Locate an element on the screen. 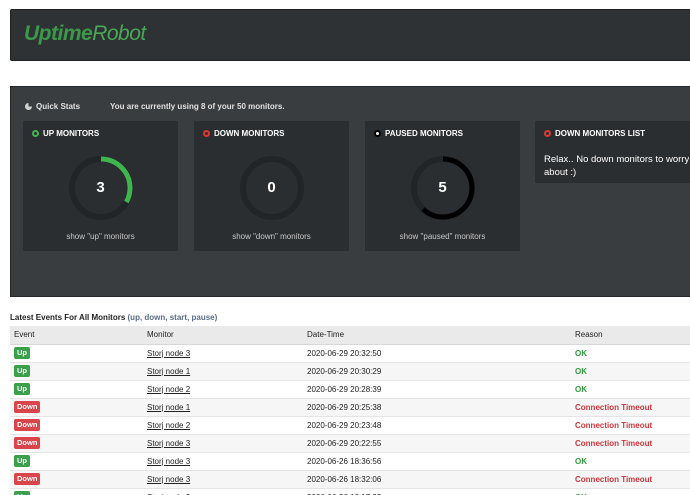 This screenshot has height=495, width=690. paused-status-icon is located at coordinates (377, 133).